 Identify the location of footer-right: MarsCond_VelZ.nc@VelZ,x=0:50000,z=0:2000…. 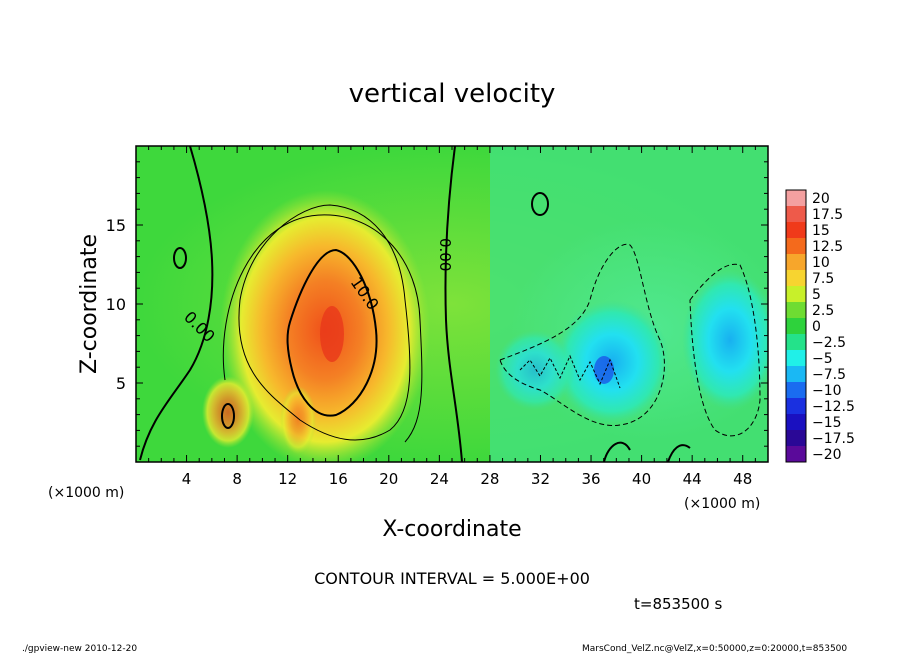
(714, 649).